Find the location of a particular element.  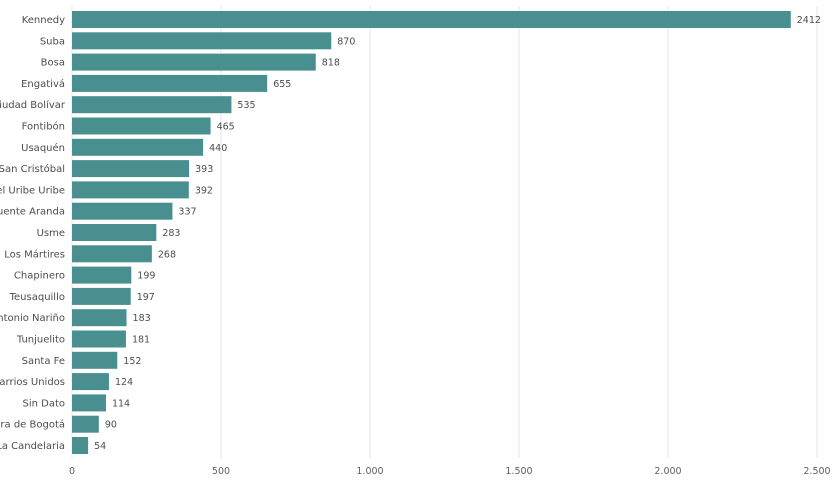

category-label: Los Mártires is located at coordinates (34, 254).